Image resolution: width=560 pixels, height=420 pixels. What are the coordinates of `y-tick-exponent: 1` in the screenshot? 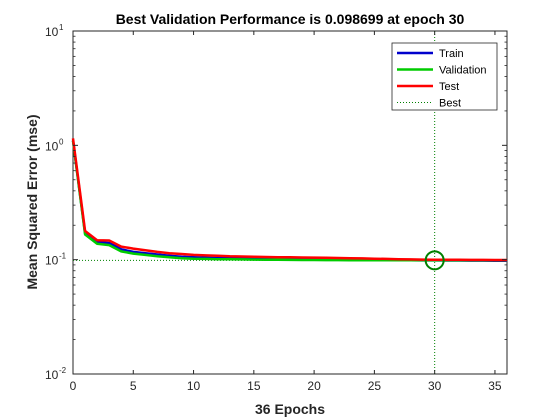 It's located at (61, 27).